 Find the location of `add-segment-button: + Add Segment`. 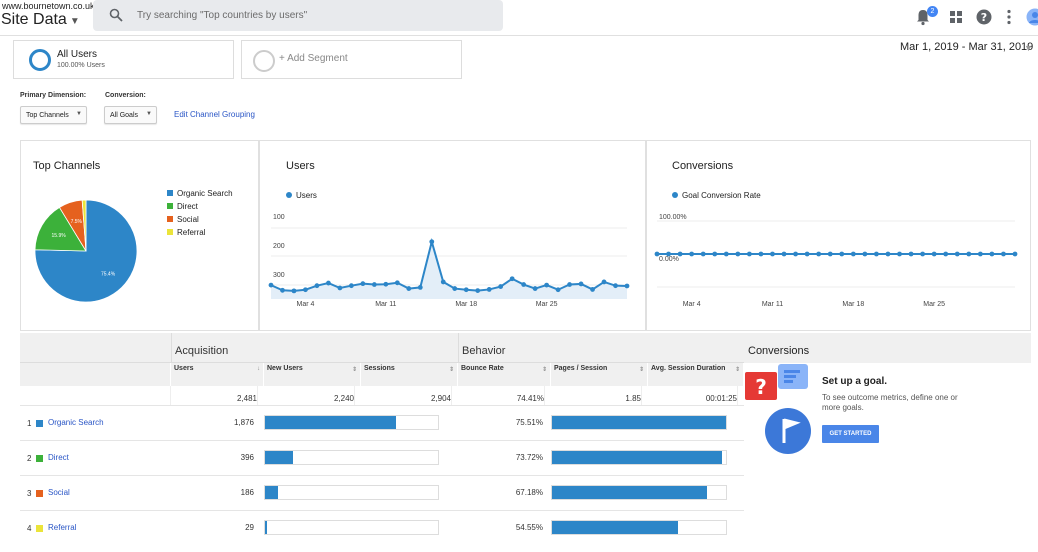

add-segment-button: + Add Segment is located at coordinates (351, 59).